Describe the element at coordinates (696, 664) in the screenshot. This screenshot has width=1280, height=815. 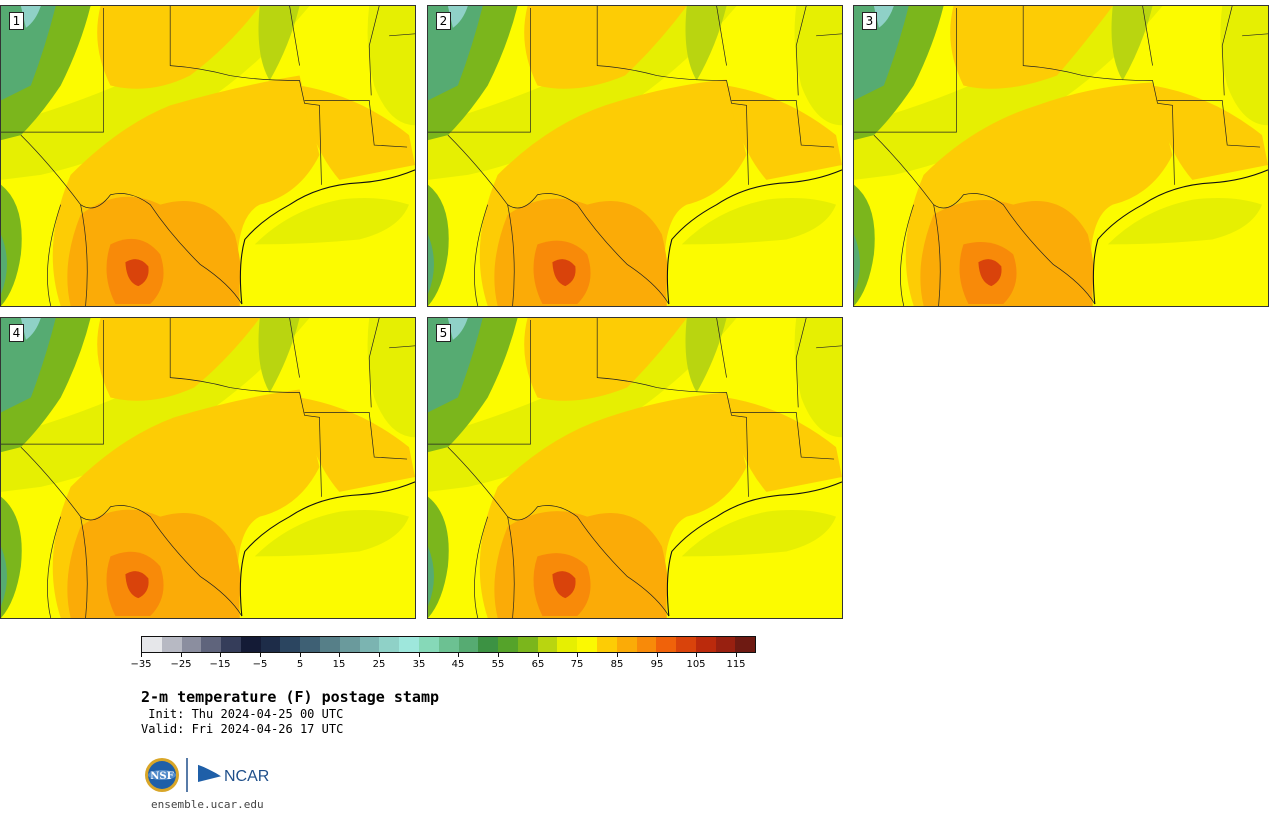
I see `colorbar-tick-label: 105` at that location.